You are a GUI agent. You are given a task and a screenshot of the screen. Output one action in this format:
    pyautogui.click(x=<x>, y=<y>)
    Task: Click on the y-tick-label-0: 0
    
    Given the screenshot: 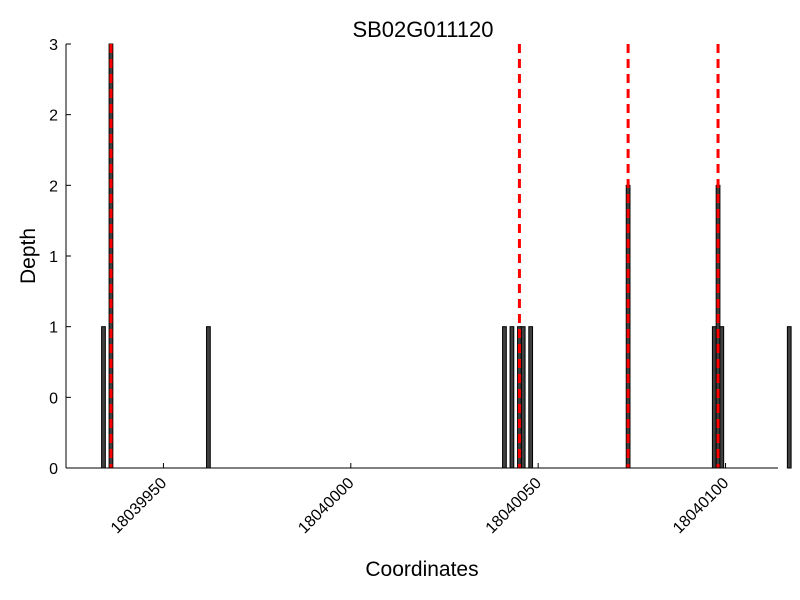 What is the action you would take?
    pyautogui.click(x=53, y=469)
    